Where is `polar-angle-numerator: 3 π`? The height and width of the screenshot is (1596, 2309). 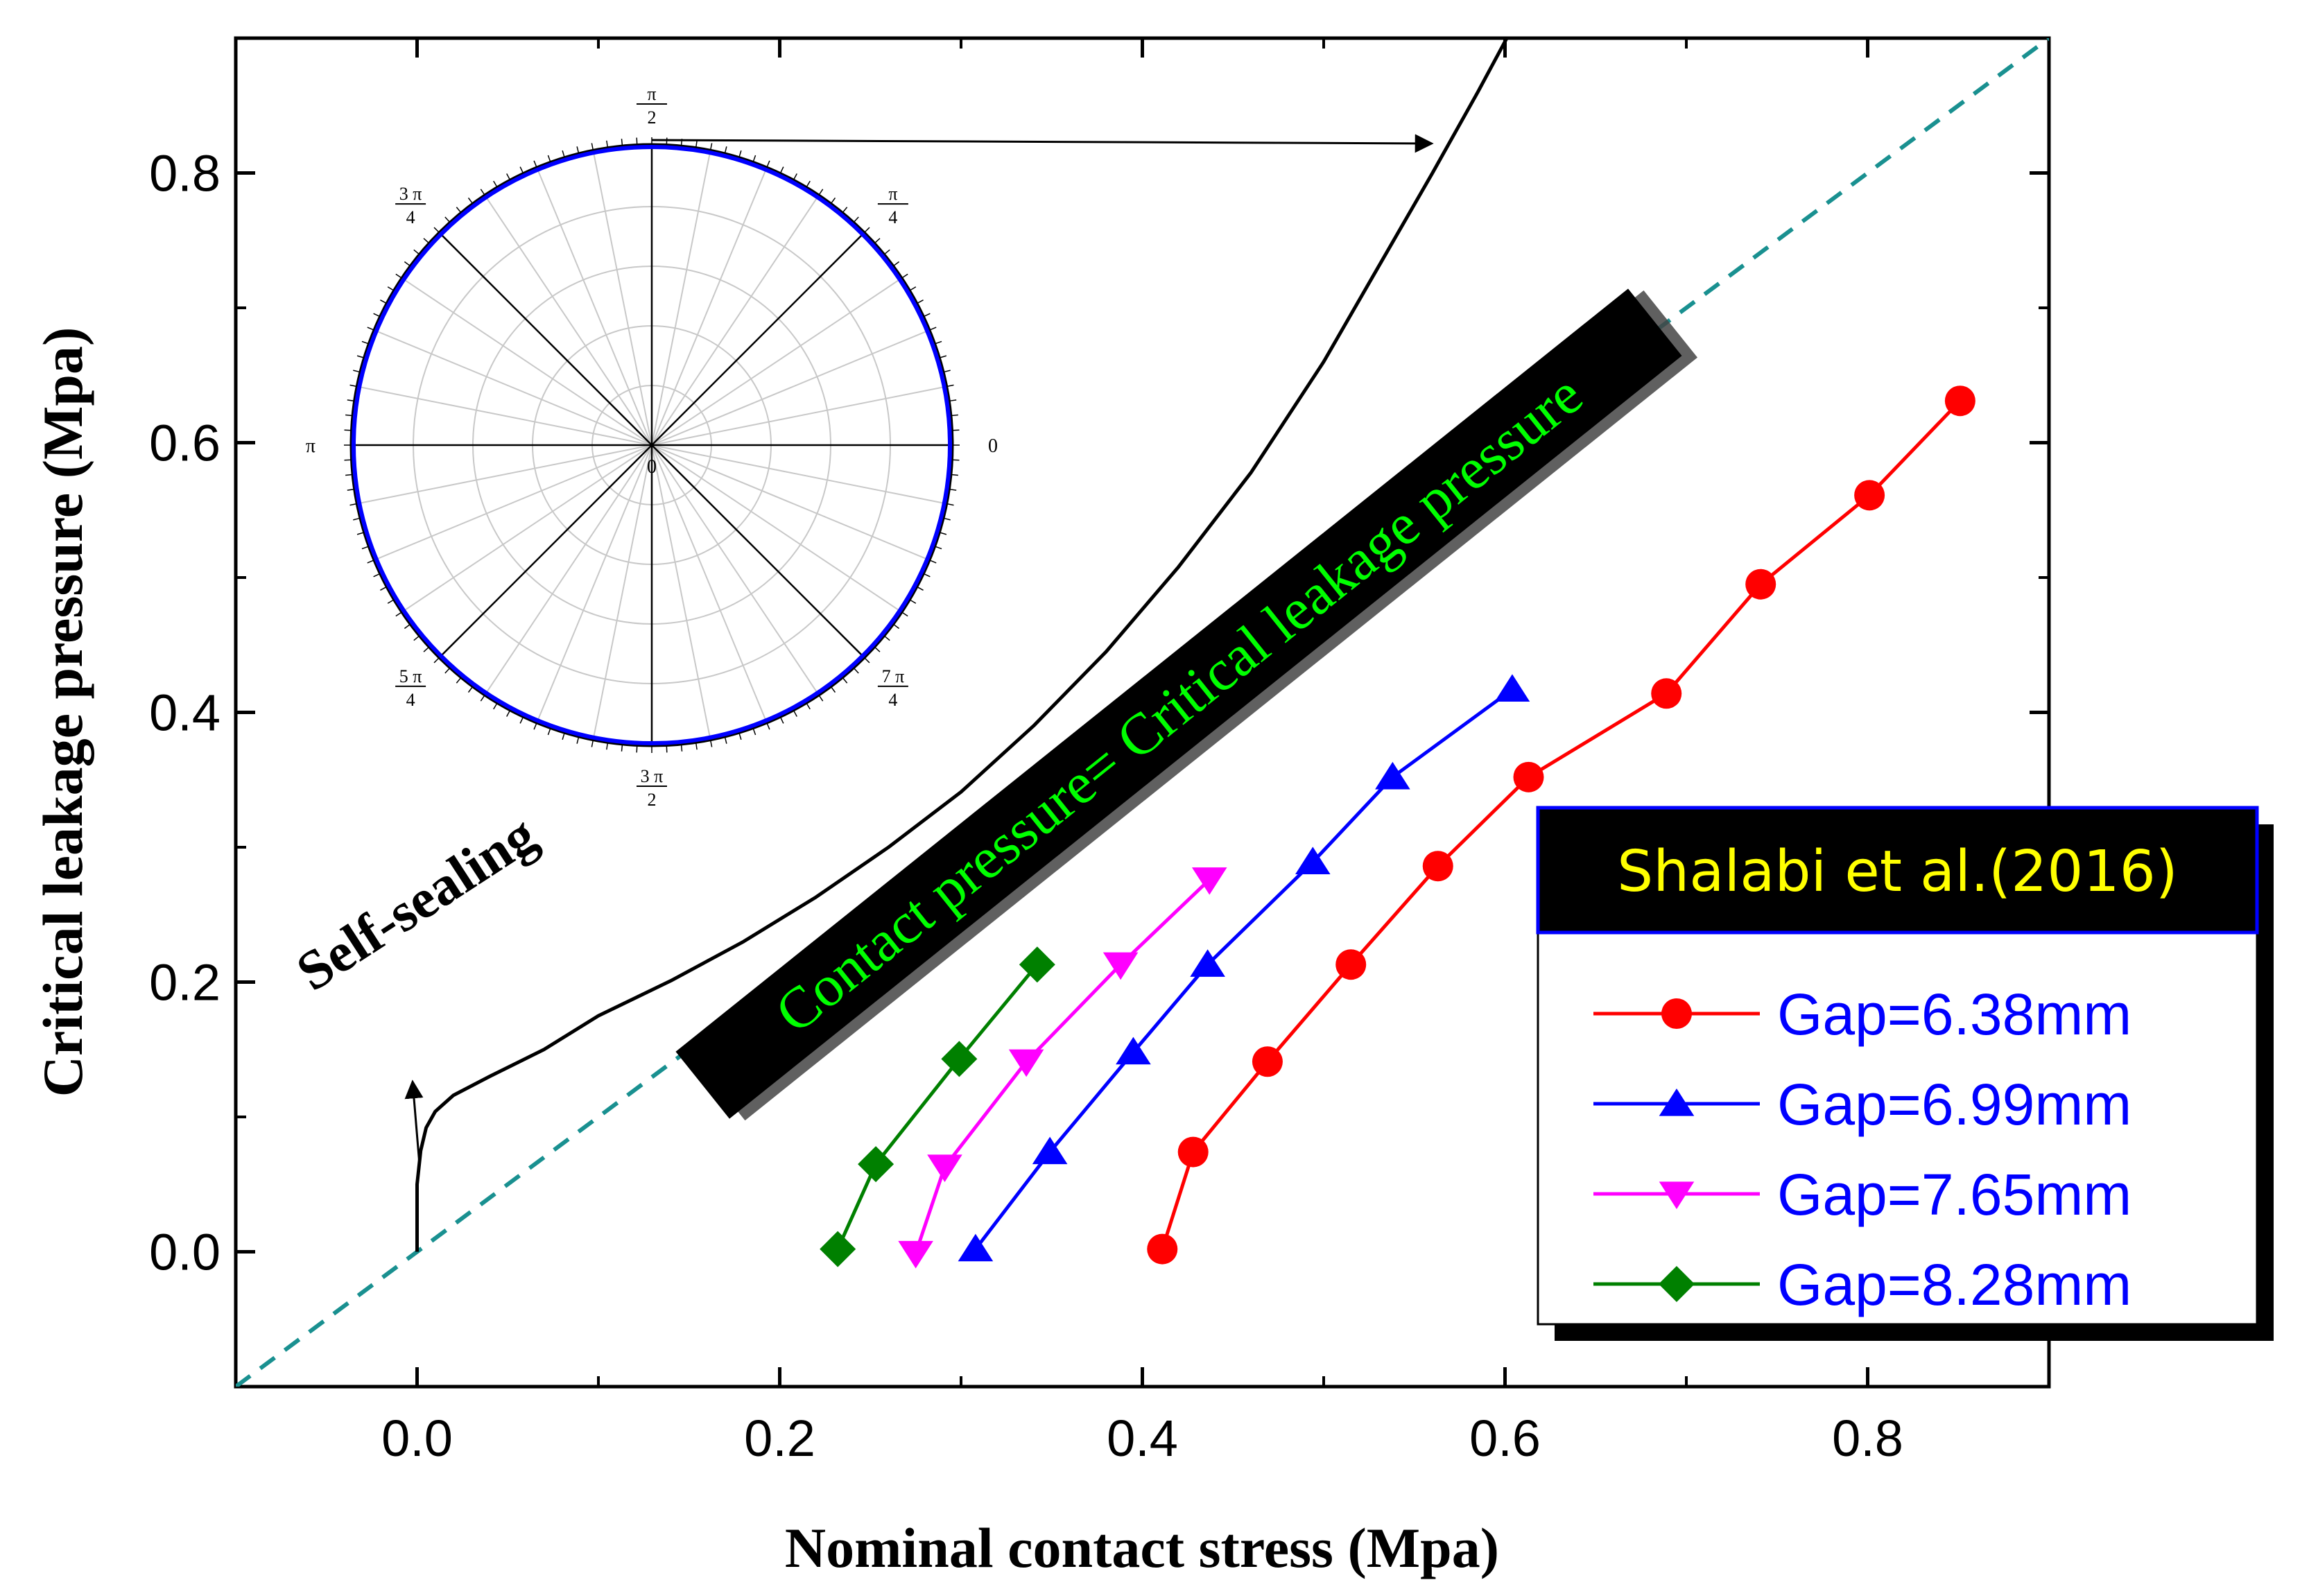 polar-angle-numerator: 3 π is located at coordinates (652, 776).